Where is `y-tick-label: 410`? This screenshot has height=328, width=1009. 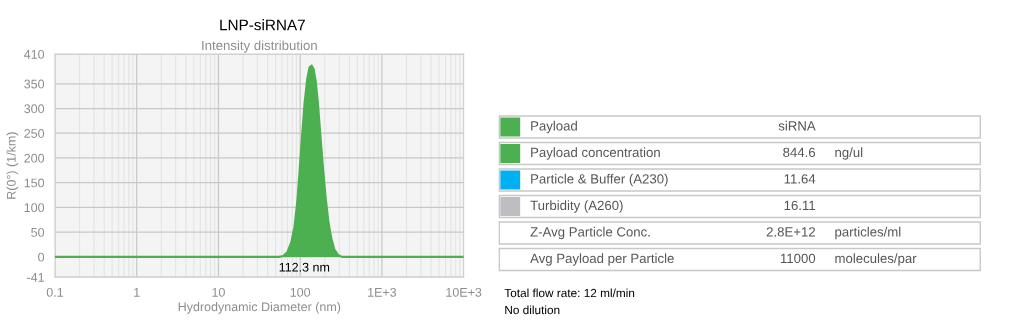 y-tick-label: 410 is located at coordinates (34, 54).